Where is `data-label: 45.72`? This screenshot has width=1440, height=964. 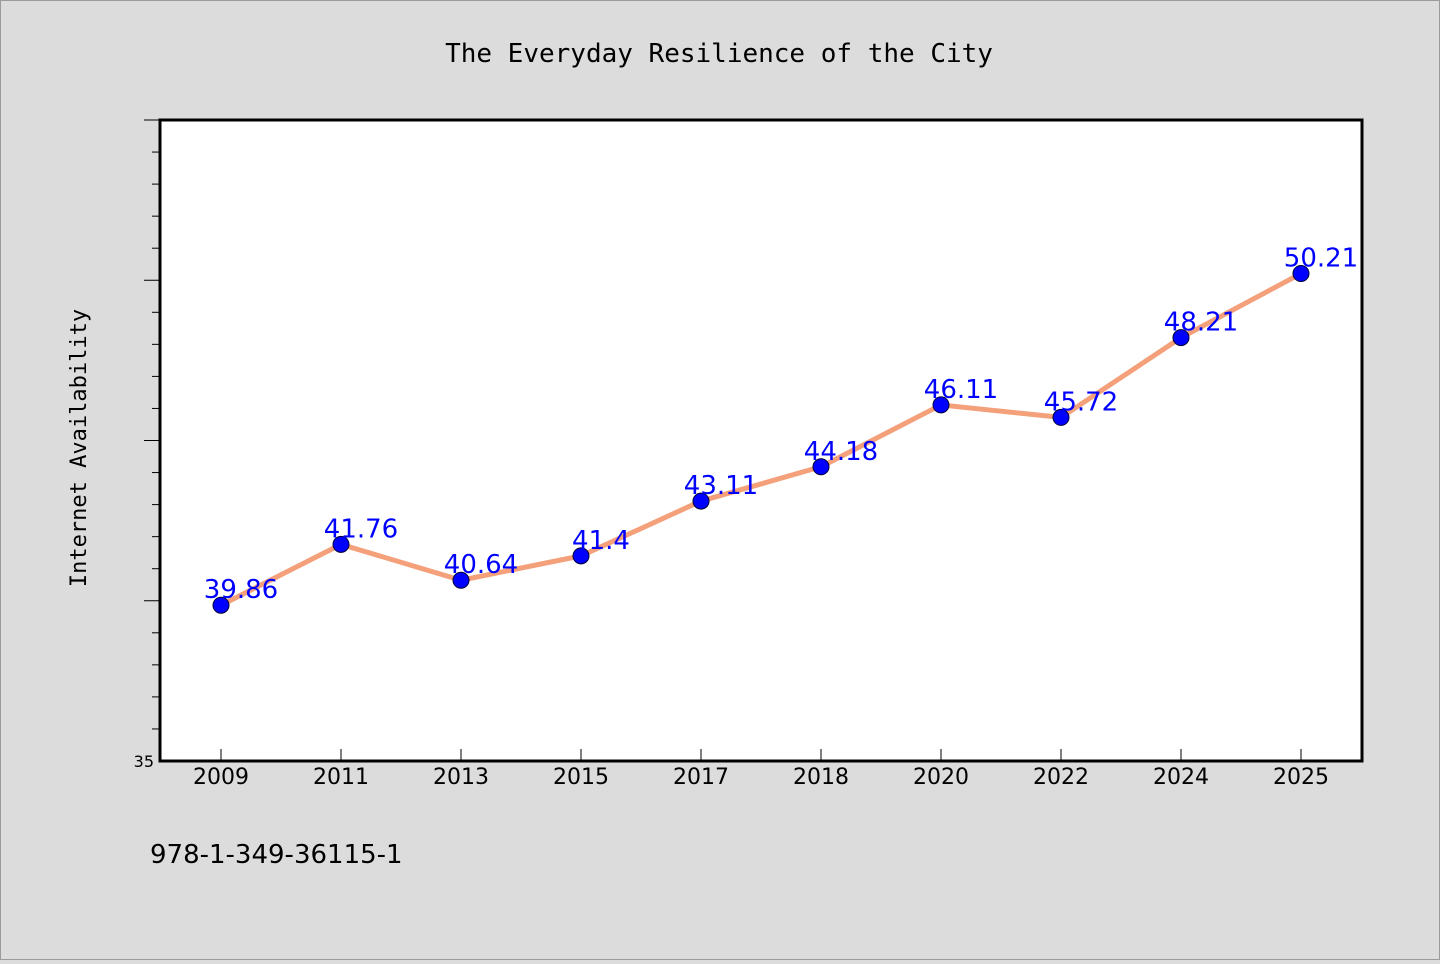 data-label: 45.72 is located at coordinates (1081, 402).